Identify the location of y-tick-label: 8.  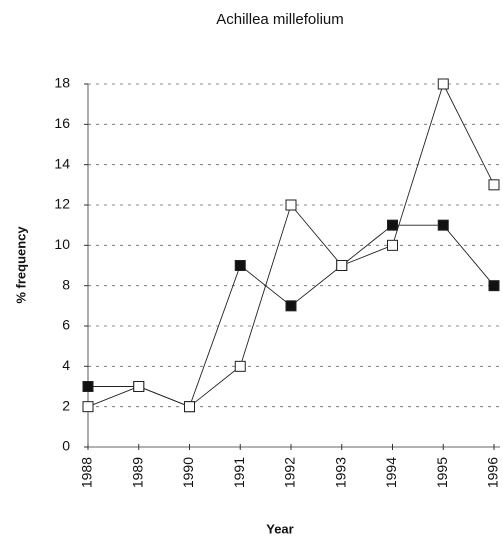
(66, 284).